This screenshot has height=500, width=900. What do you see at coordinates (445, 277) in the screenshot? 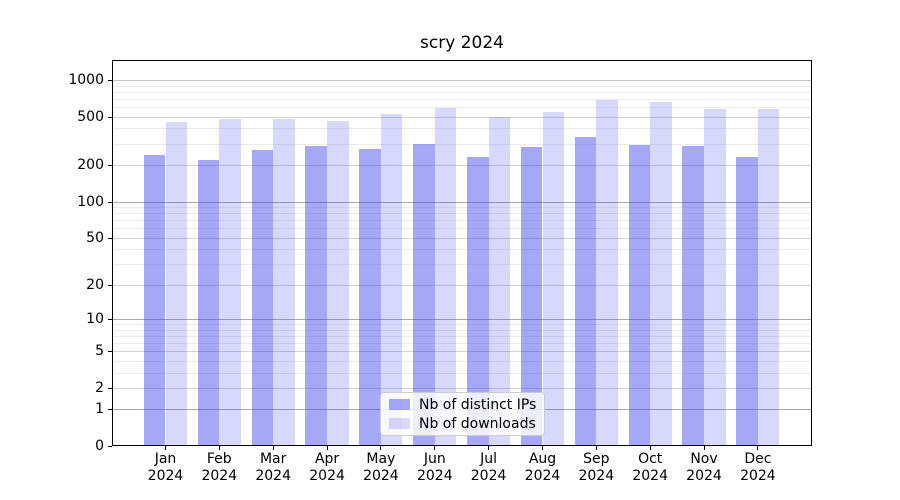
I see `bar-nb-of-downloads-jun` at bounding box center [445, 277].